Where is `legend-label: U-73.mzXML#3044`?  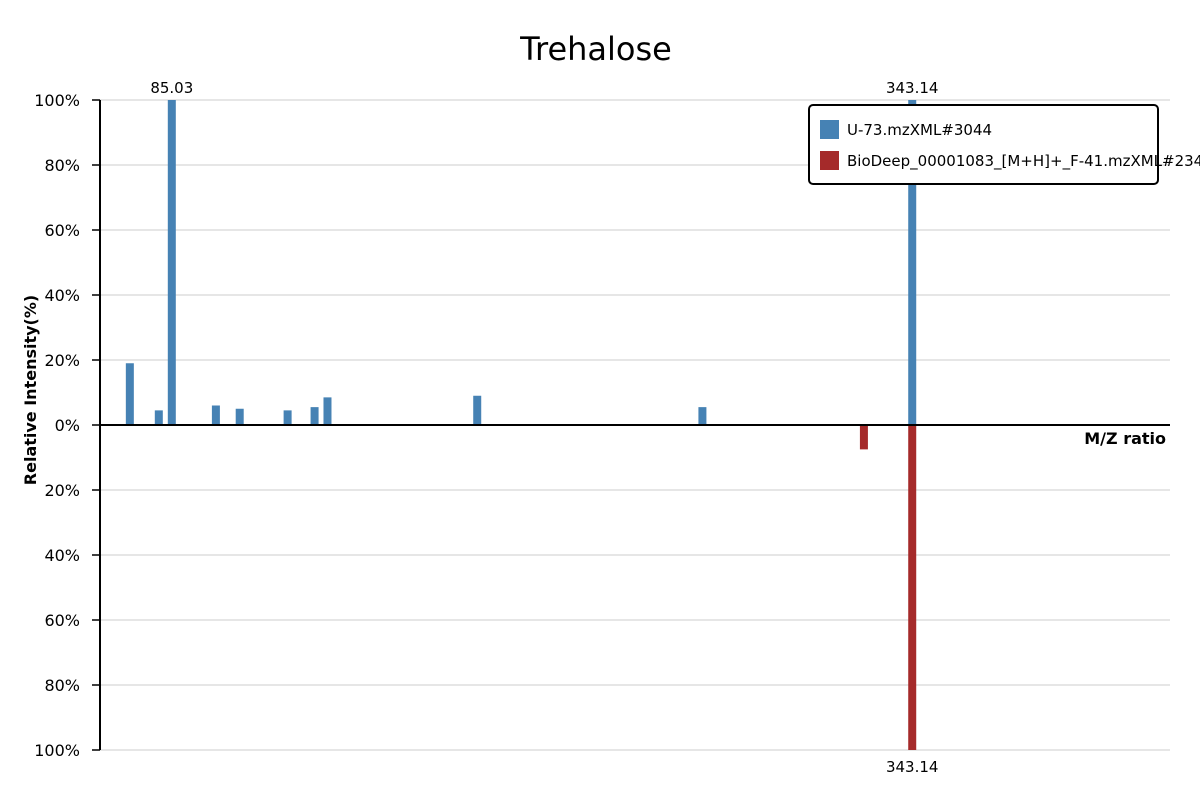
legend-label: U-73.mzXML#3044 is located at coordinates (919, 130).